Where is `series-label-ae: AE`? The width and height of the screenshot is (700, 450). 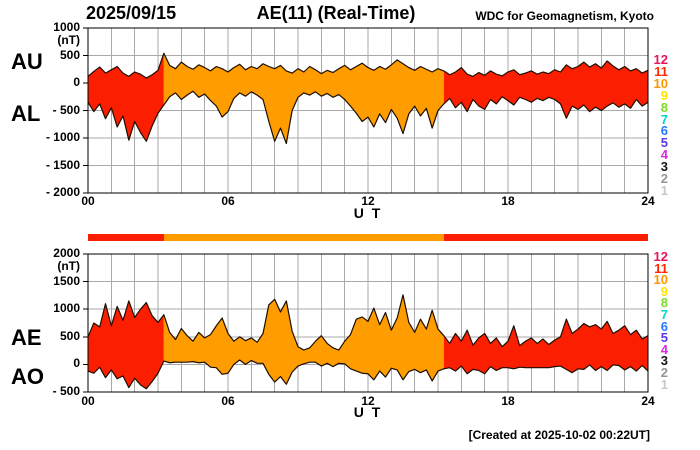 series-label-ae: AE is located at coordinates (26, 337).